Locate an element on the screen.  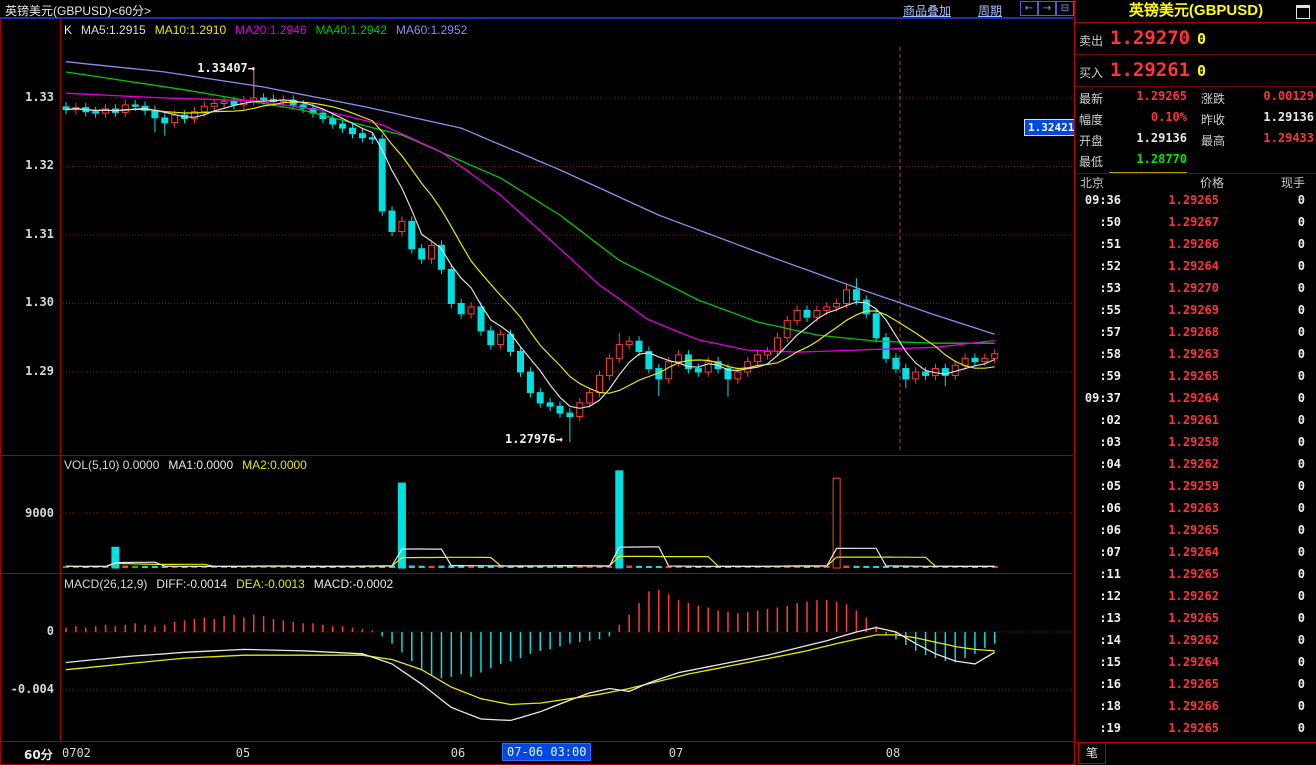
tick-time: :16 is located at coordinates (1110, 684).